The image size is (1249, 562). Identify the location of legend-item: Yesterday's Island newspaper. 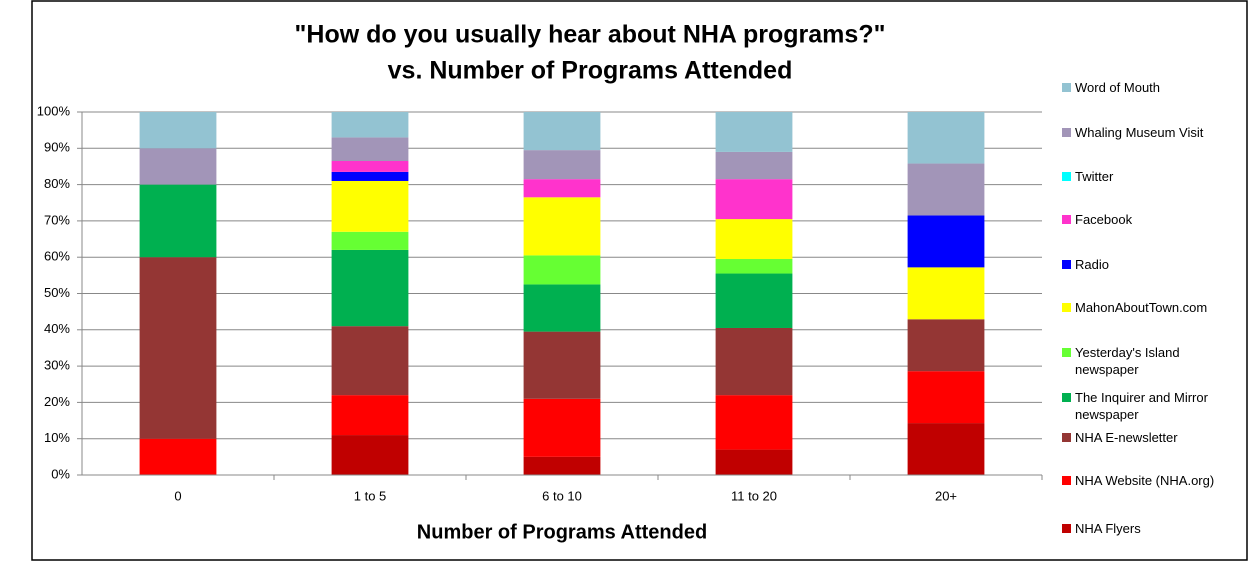
(1152, 361).